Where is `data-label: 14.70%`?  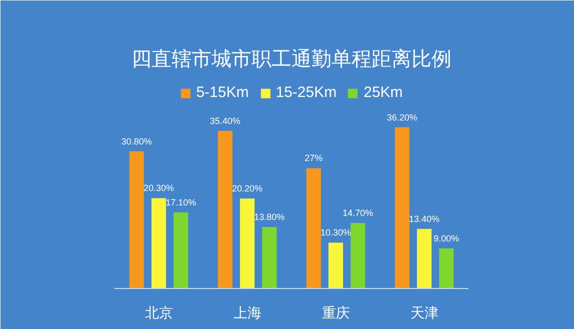 data-label: 14.70% is located at coordinates (358, 213).